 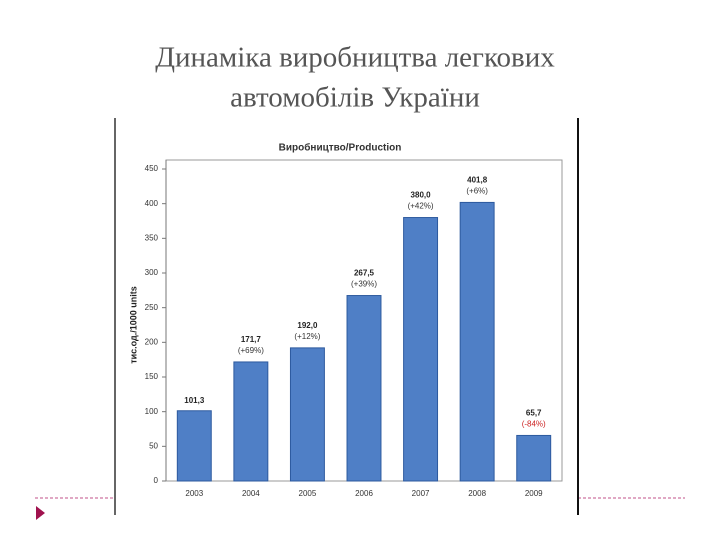 What do you see at coordinates (340, 148) in the screenshot?
I see `chart-title: Виробництво/Production` at bounding box center [340, 148].